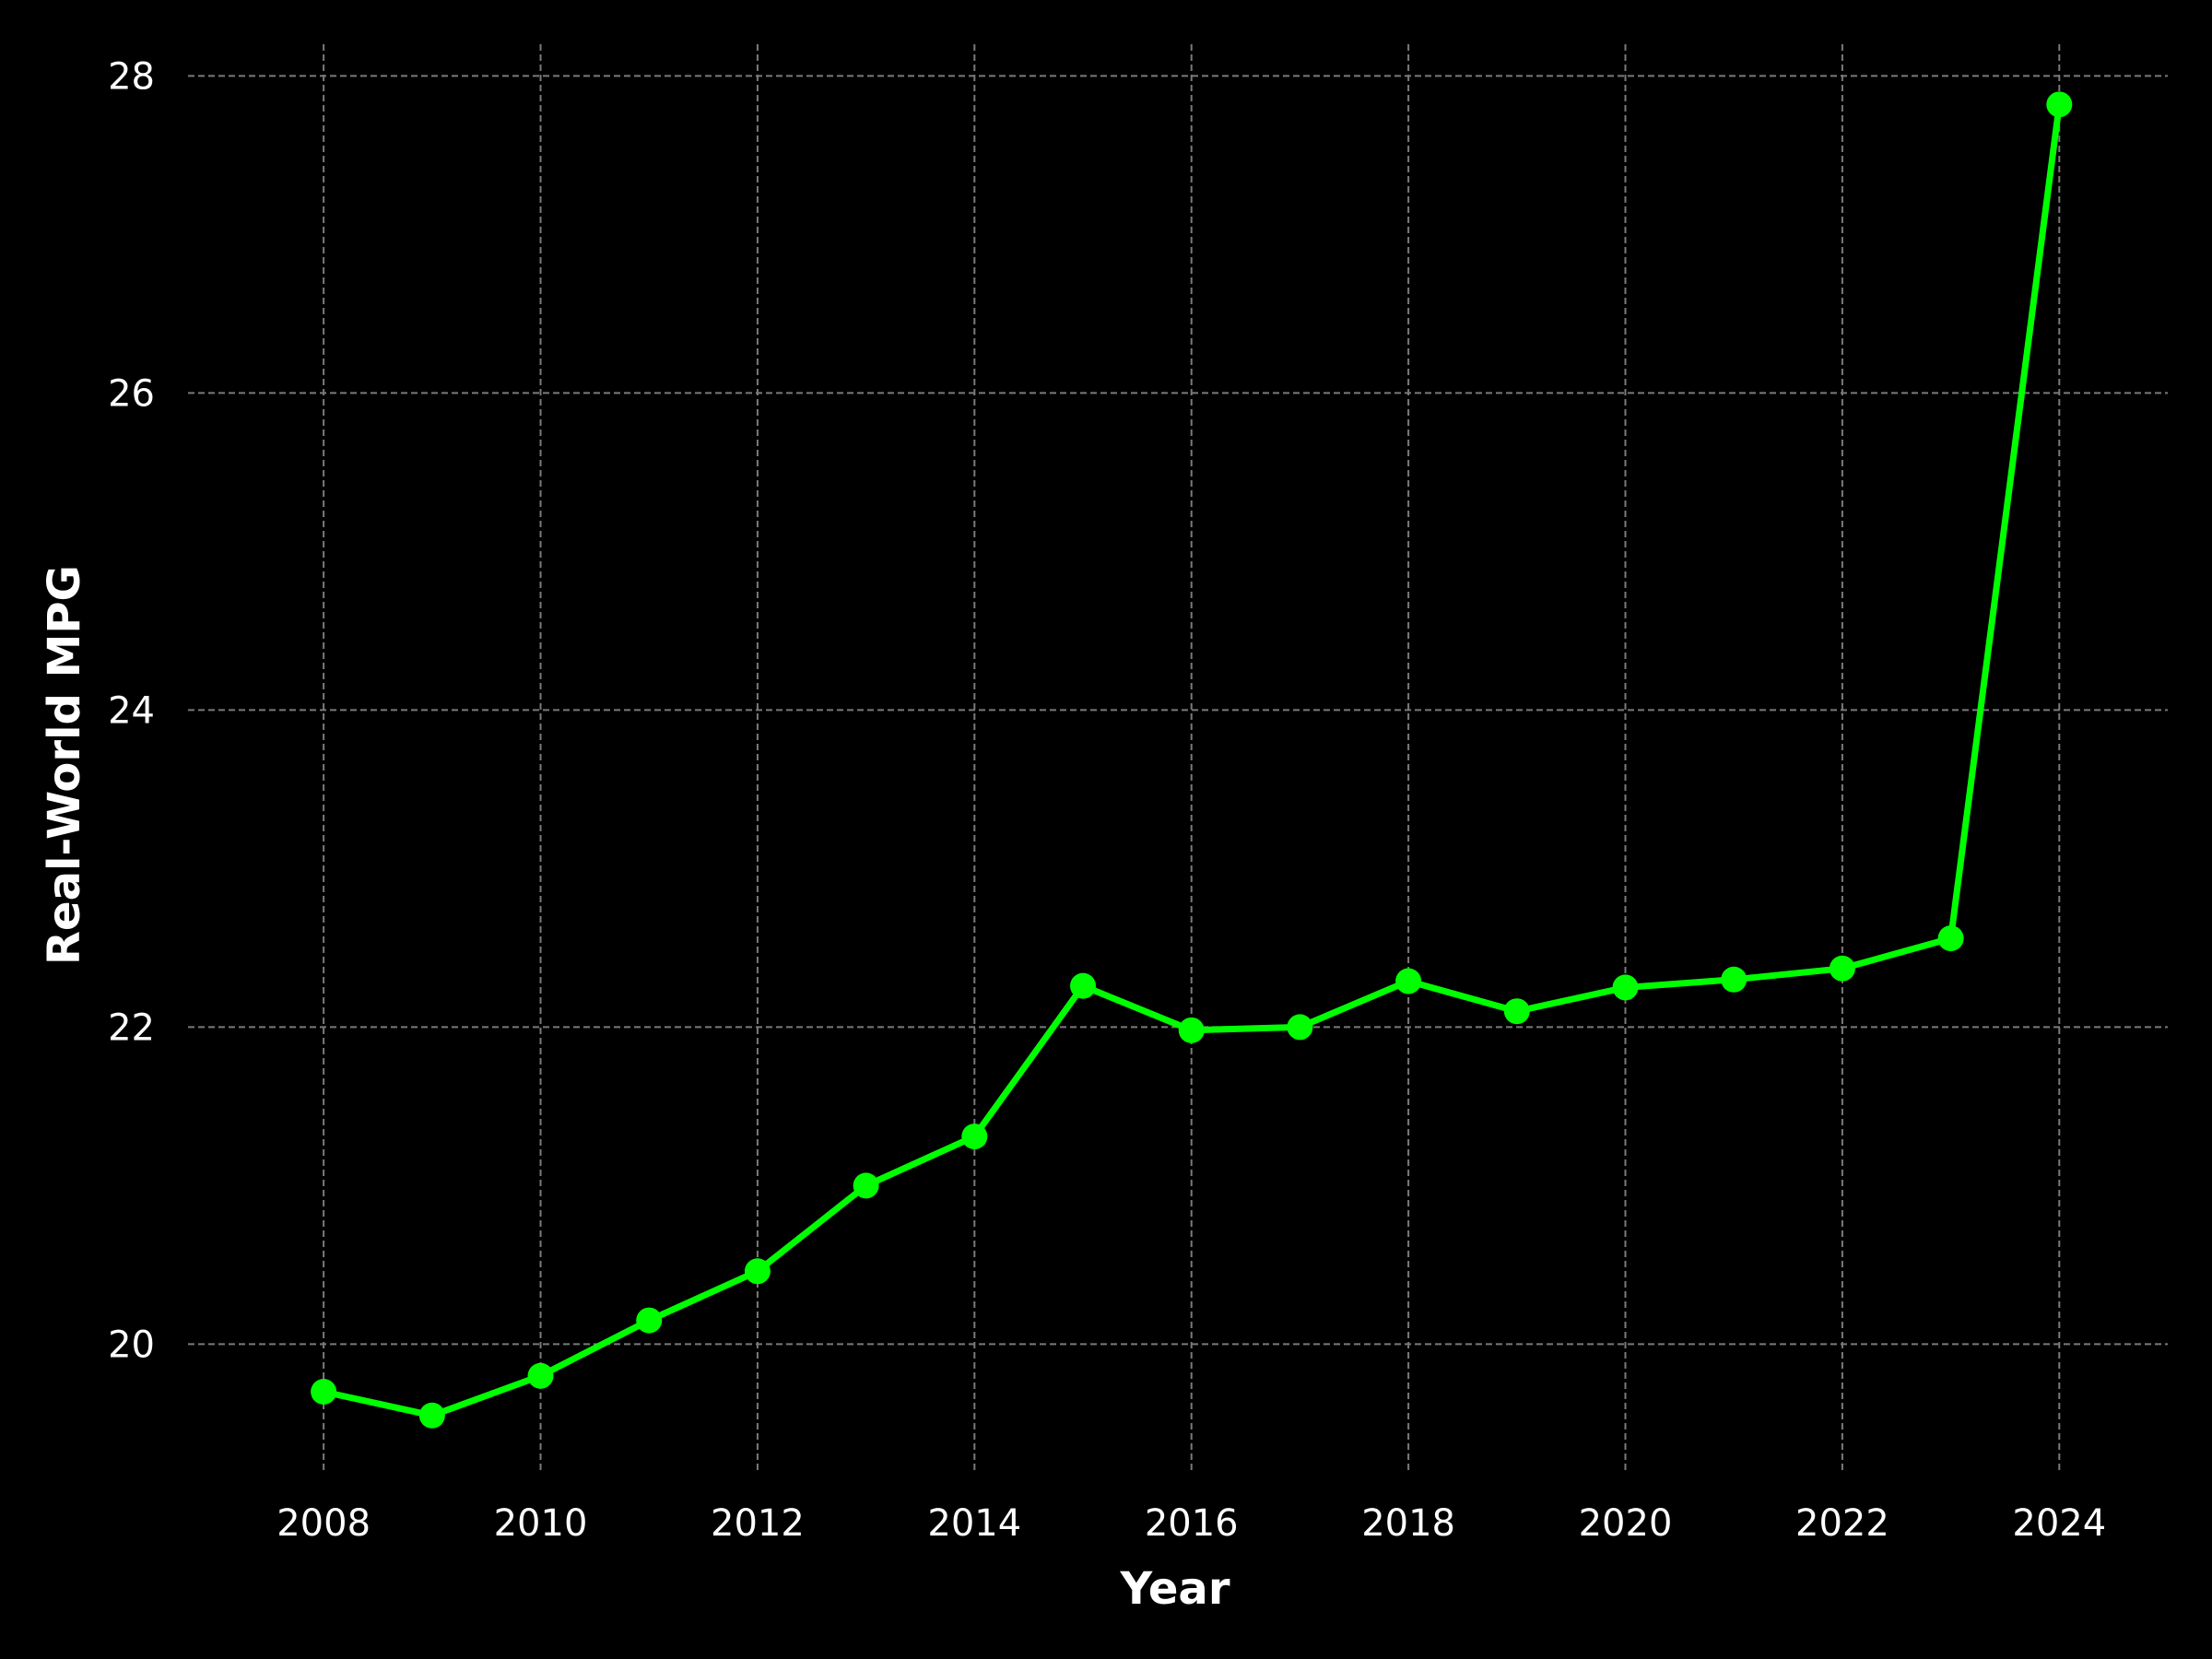 The height and width of the screenshot is (1659, 2212). What do you see at coordinates (1175, 1589) in the screenshot?
I see `x-axis-label: Year` at bounding box center [1175, 1589].